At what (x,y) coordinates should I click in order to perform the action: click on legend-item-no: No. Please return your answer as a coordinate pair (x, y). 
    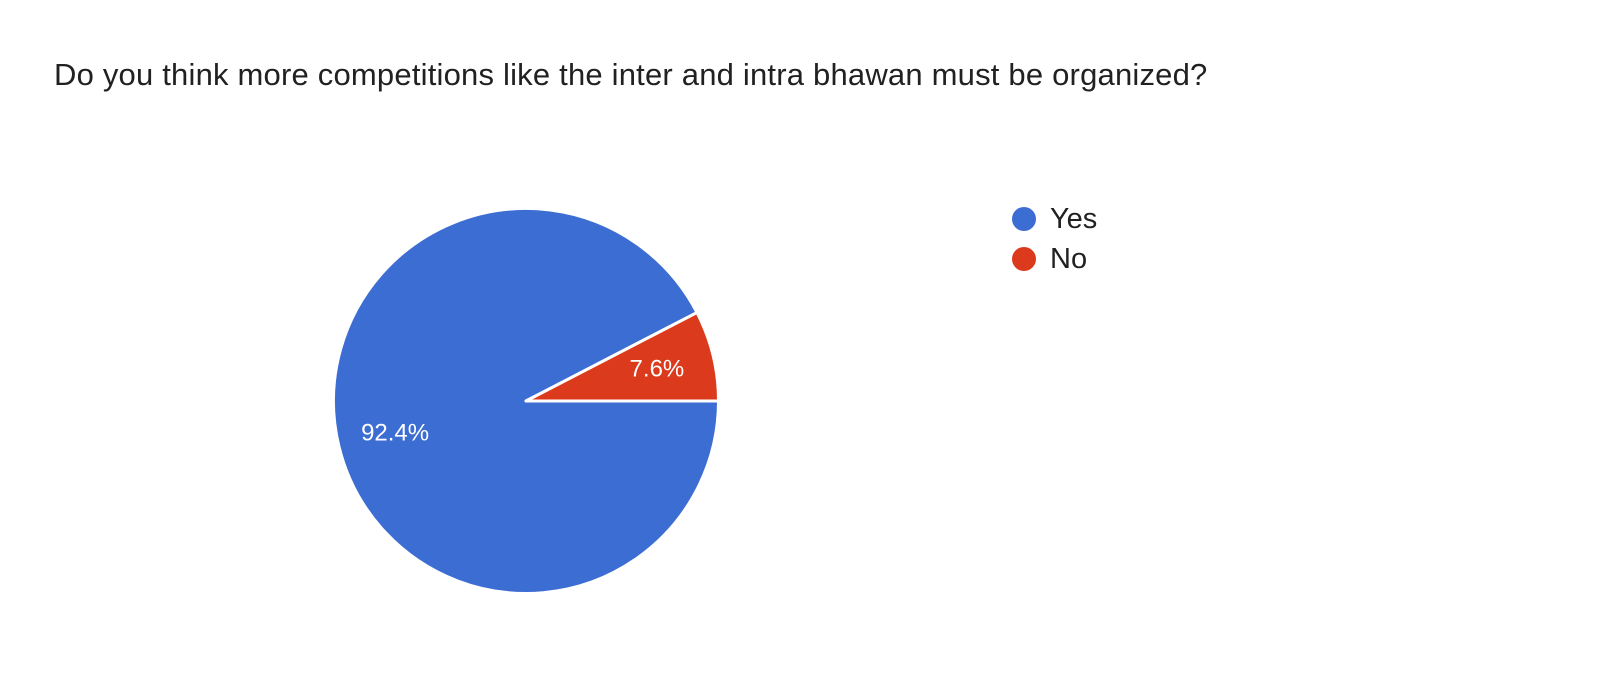
    Looking at the image, I should click on (1054, 259).